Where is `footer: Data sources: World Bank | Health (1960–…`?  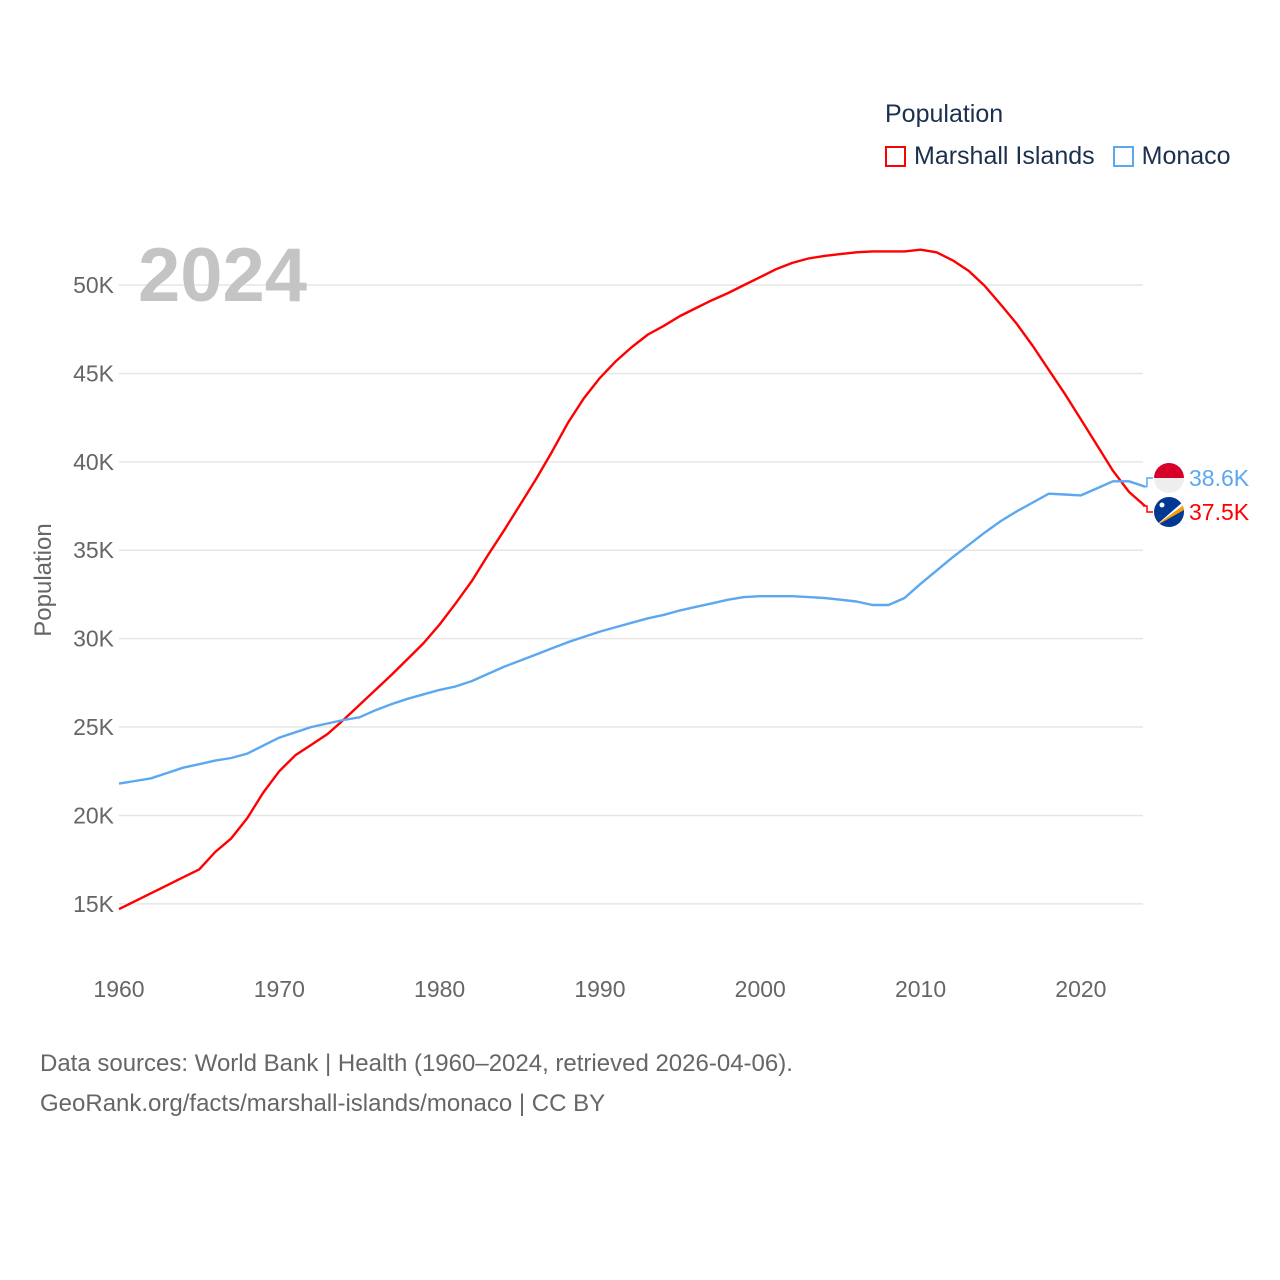
footer: Data sources: World Bank | Health (1960–… is located at coordinates (416, 1084).